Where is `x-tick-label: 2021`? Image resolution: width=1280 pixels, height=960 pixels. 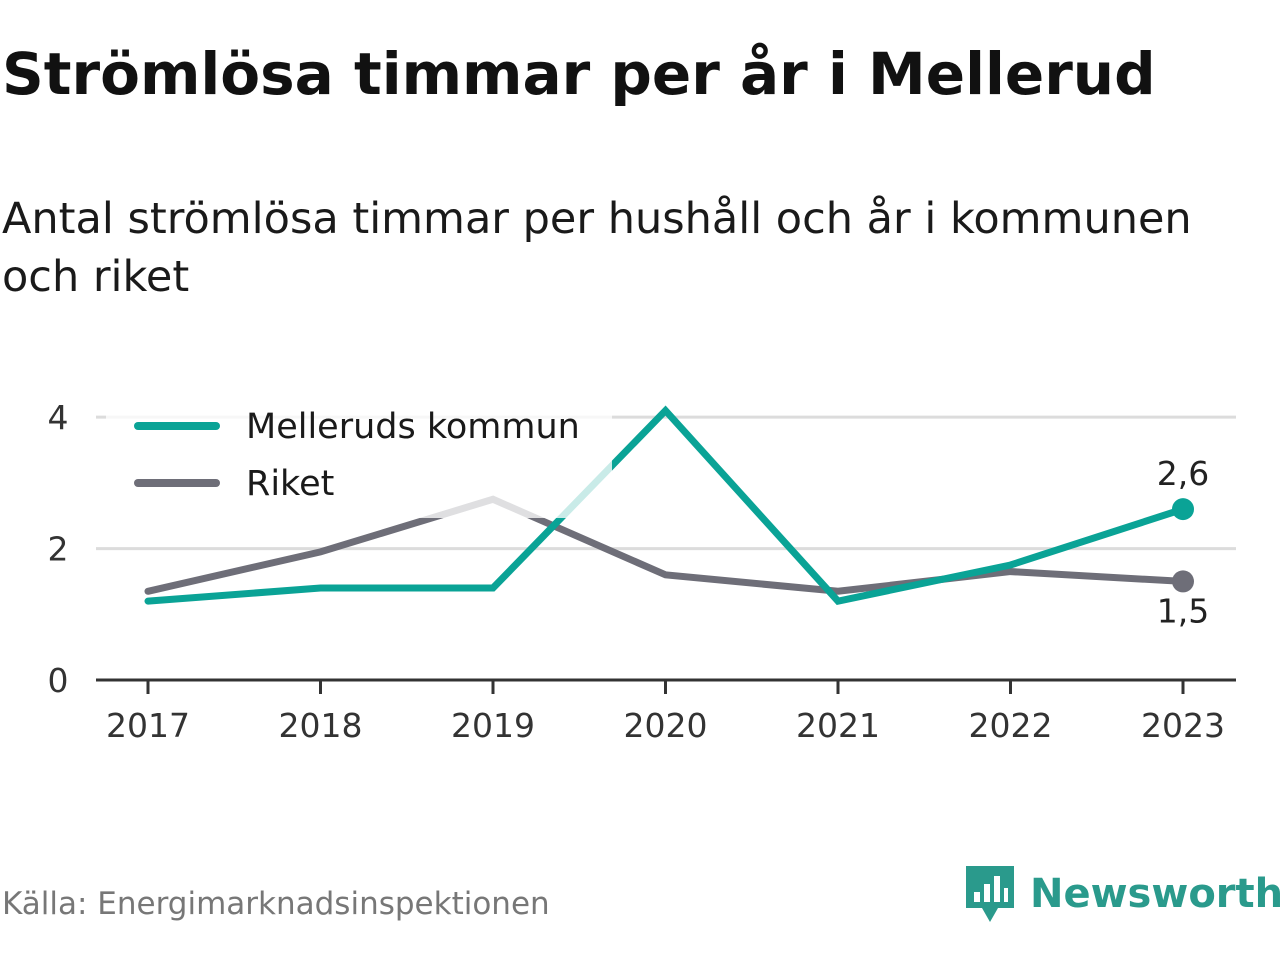 x-tick-label: 2021 is located at coordinates (838, 725).